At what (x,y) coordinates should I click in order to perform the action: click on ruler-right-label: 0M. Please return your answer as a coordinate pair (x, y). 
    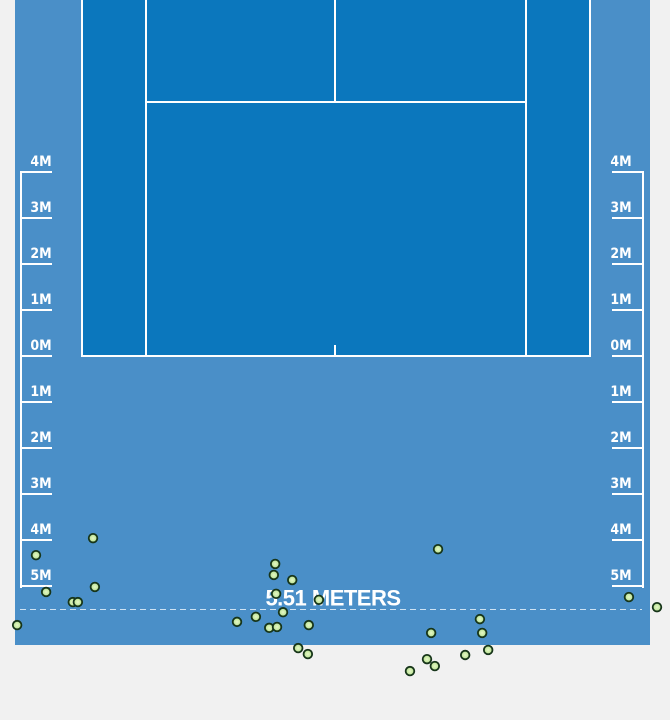
    Looking at the image, I should click on (620, 346).